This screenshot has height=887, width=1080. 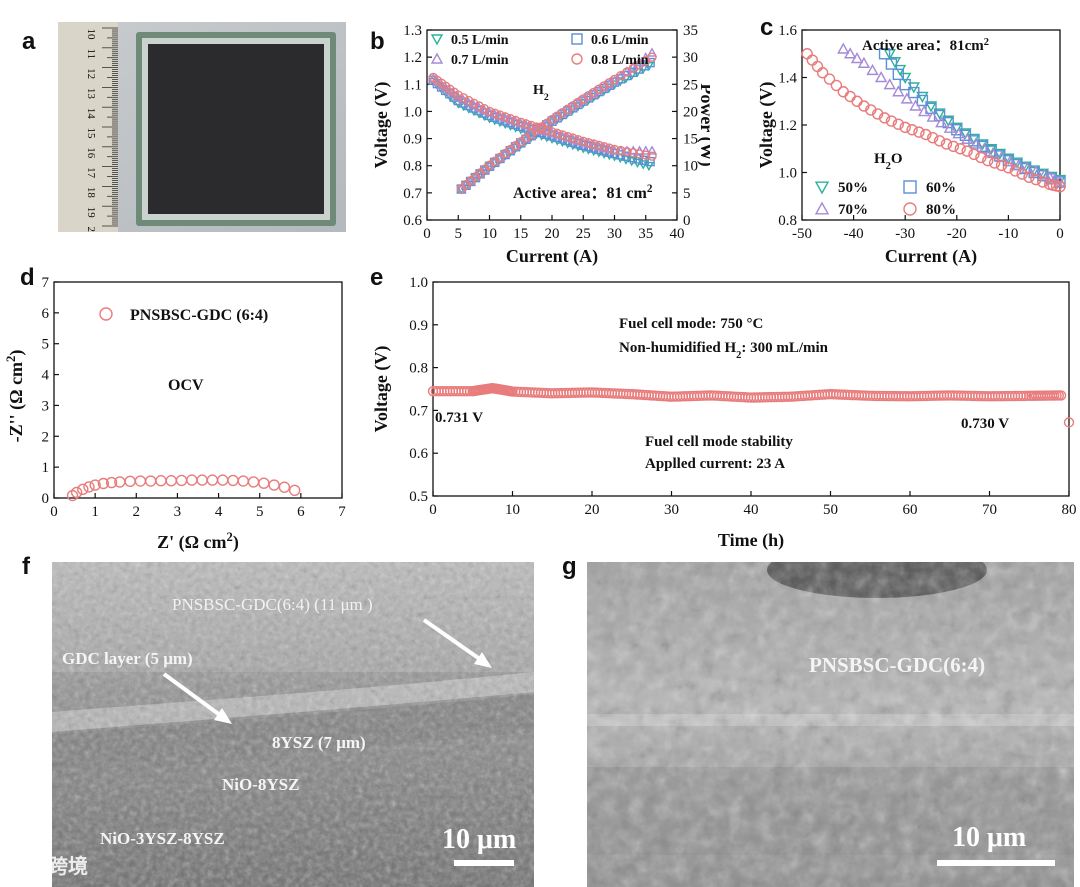 I want to click on annotation-area: Active area：81 cm2, so click(x=583, y=192).